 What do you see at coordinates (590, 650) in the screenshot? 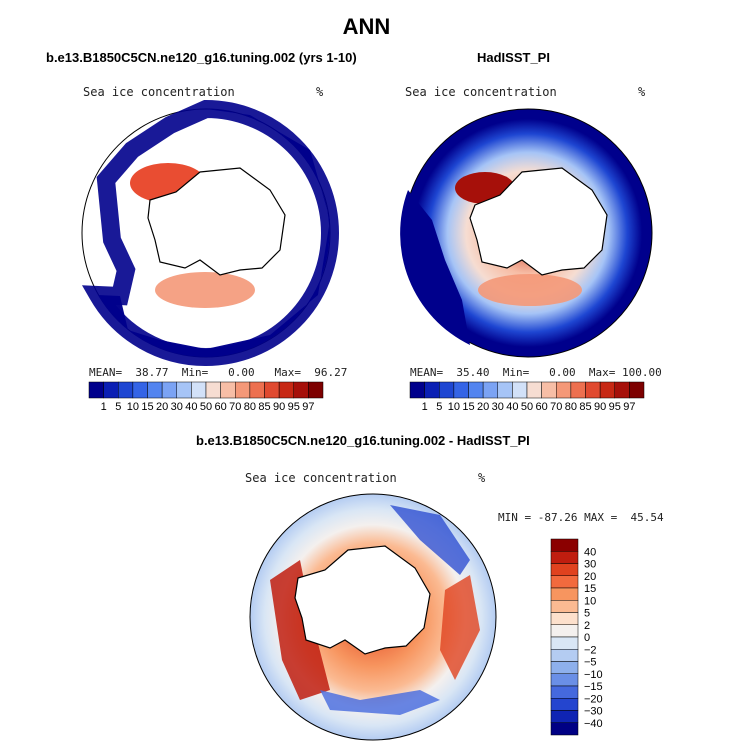
I see `colorbar-tick-label: −2` at bounding box center [590, 650].